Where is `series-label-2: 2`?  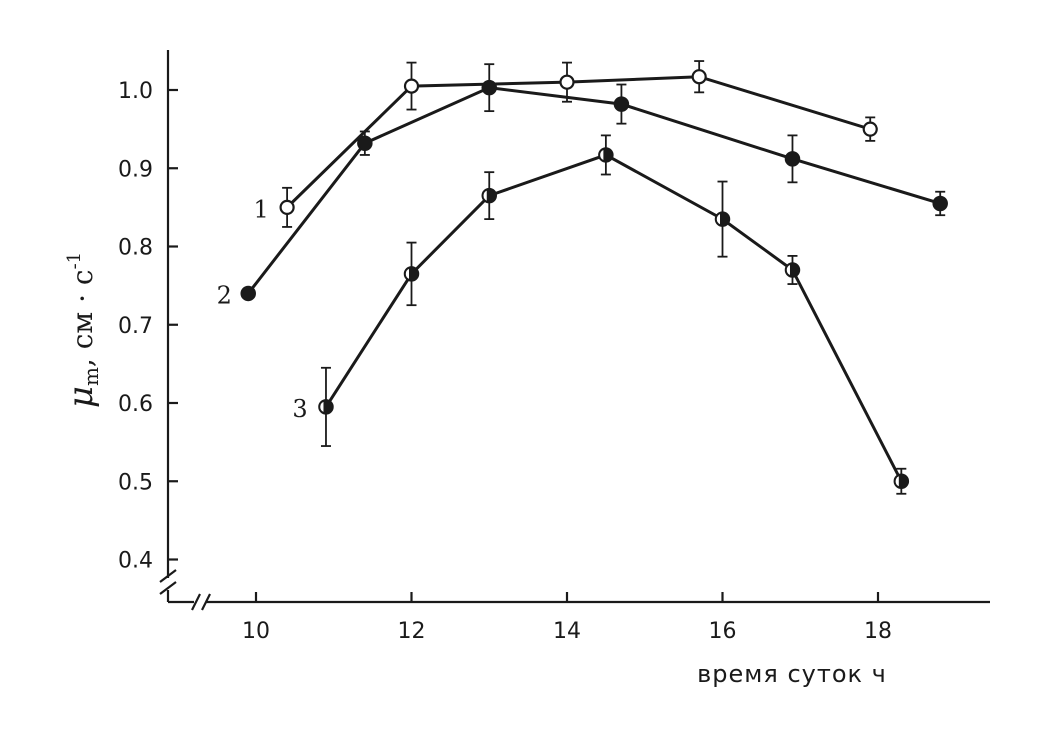 series-label-2: 2 is located at coordinates (224, 295).